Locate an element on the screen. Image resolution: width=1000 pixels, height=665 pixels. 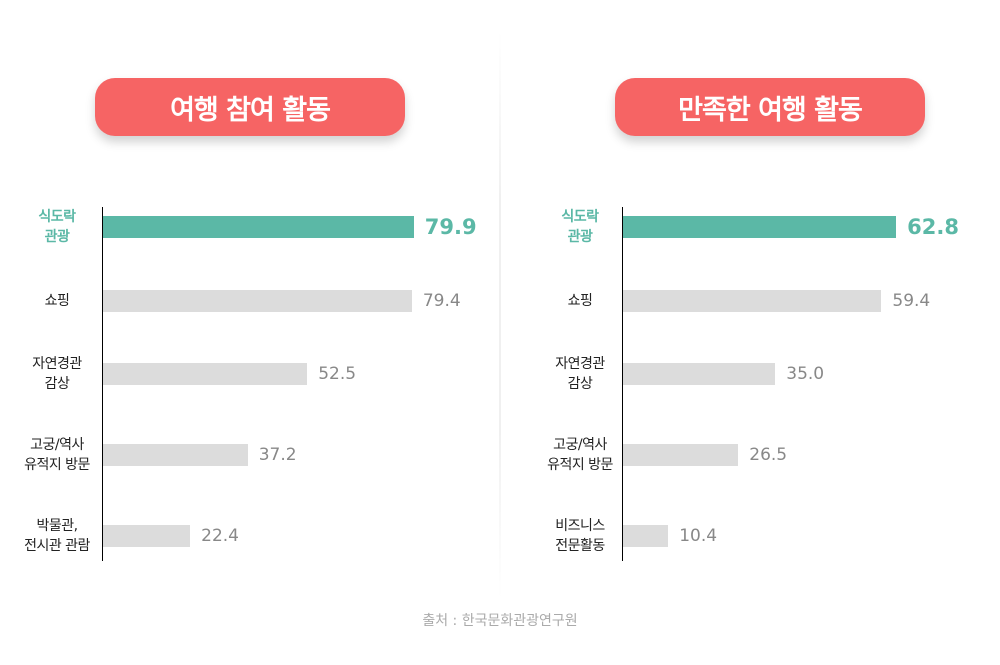
source-note: 출처 : 한국문화관광연구원 is located at coordinates (500, 621).